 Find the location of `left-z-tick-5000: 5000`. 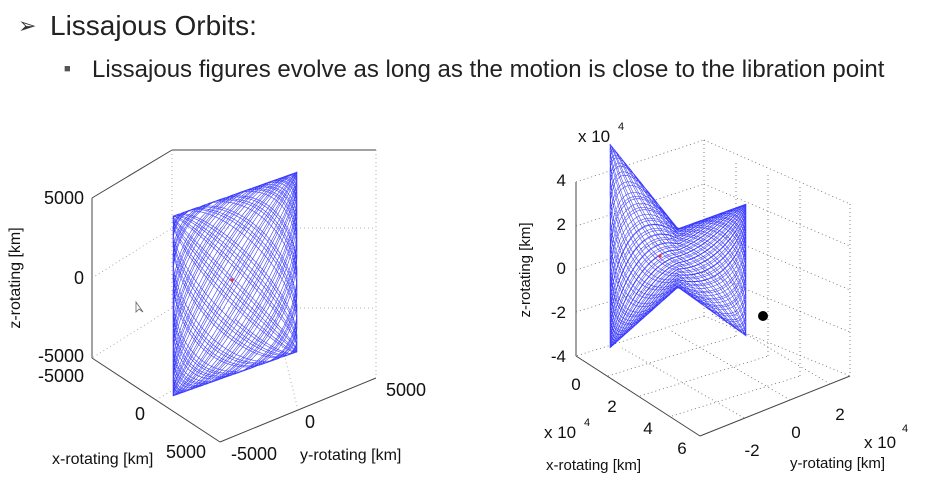

left-z-tick-5000: 5000 is located at coordinates (64, 198).